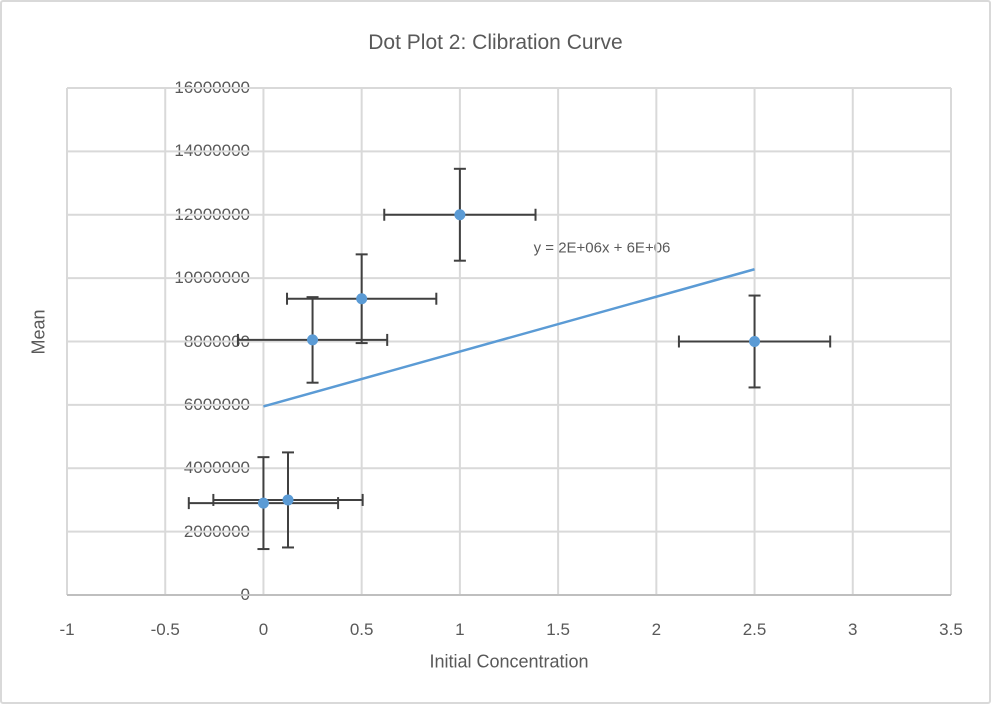  What do you see at coordinates (361, 629) in the screenshot?
I see `x-tick-label: 0.5` at bounding box center [361, 629].